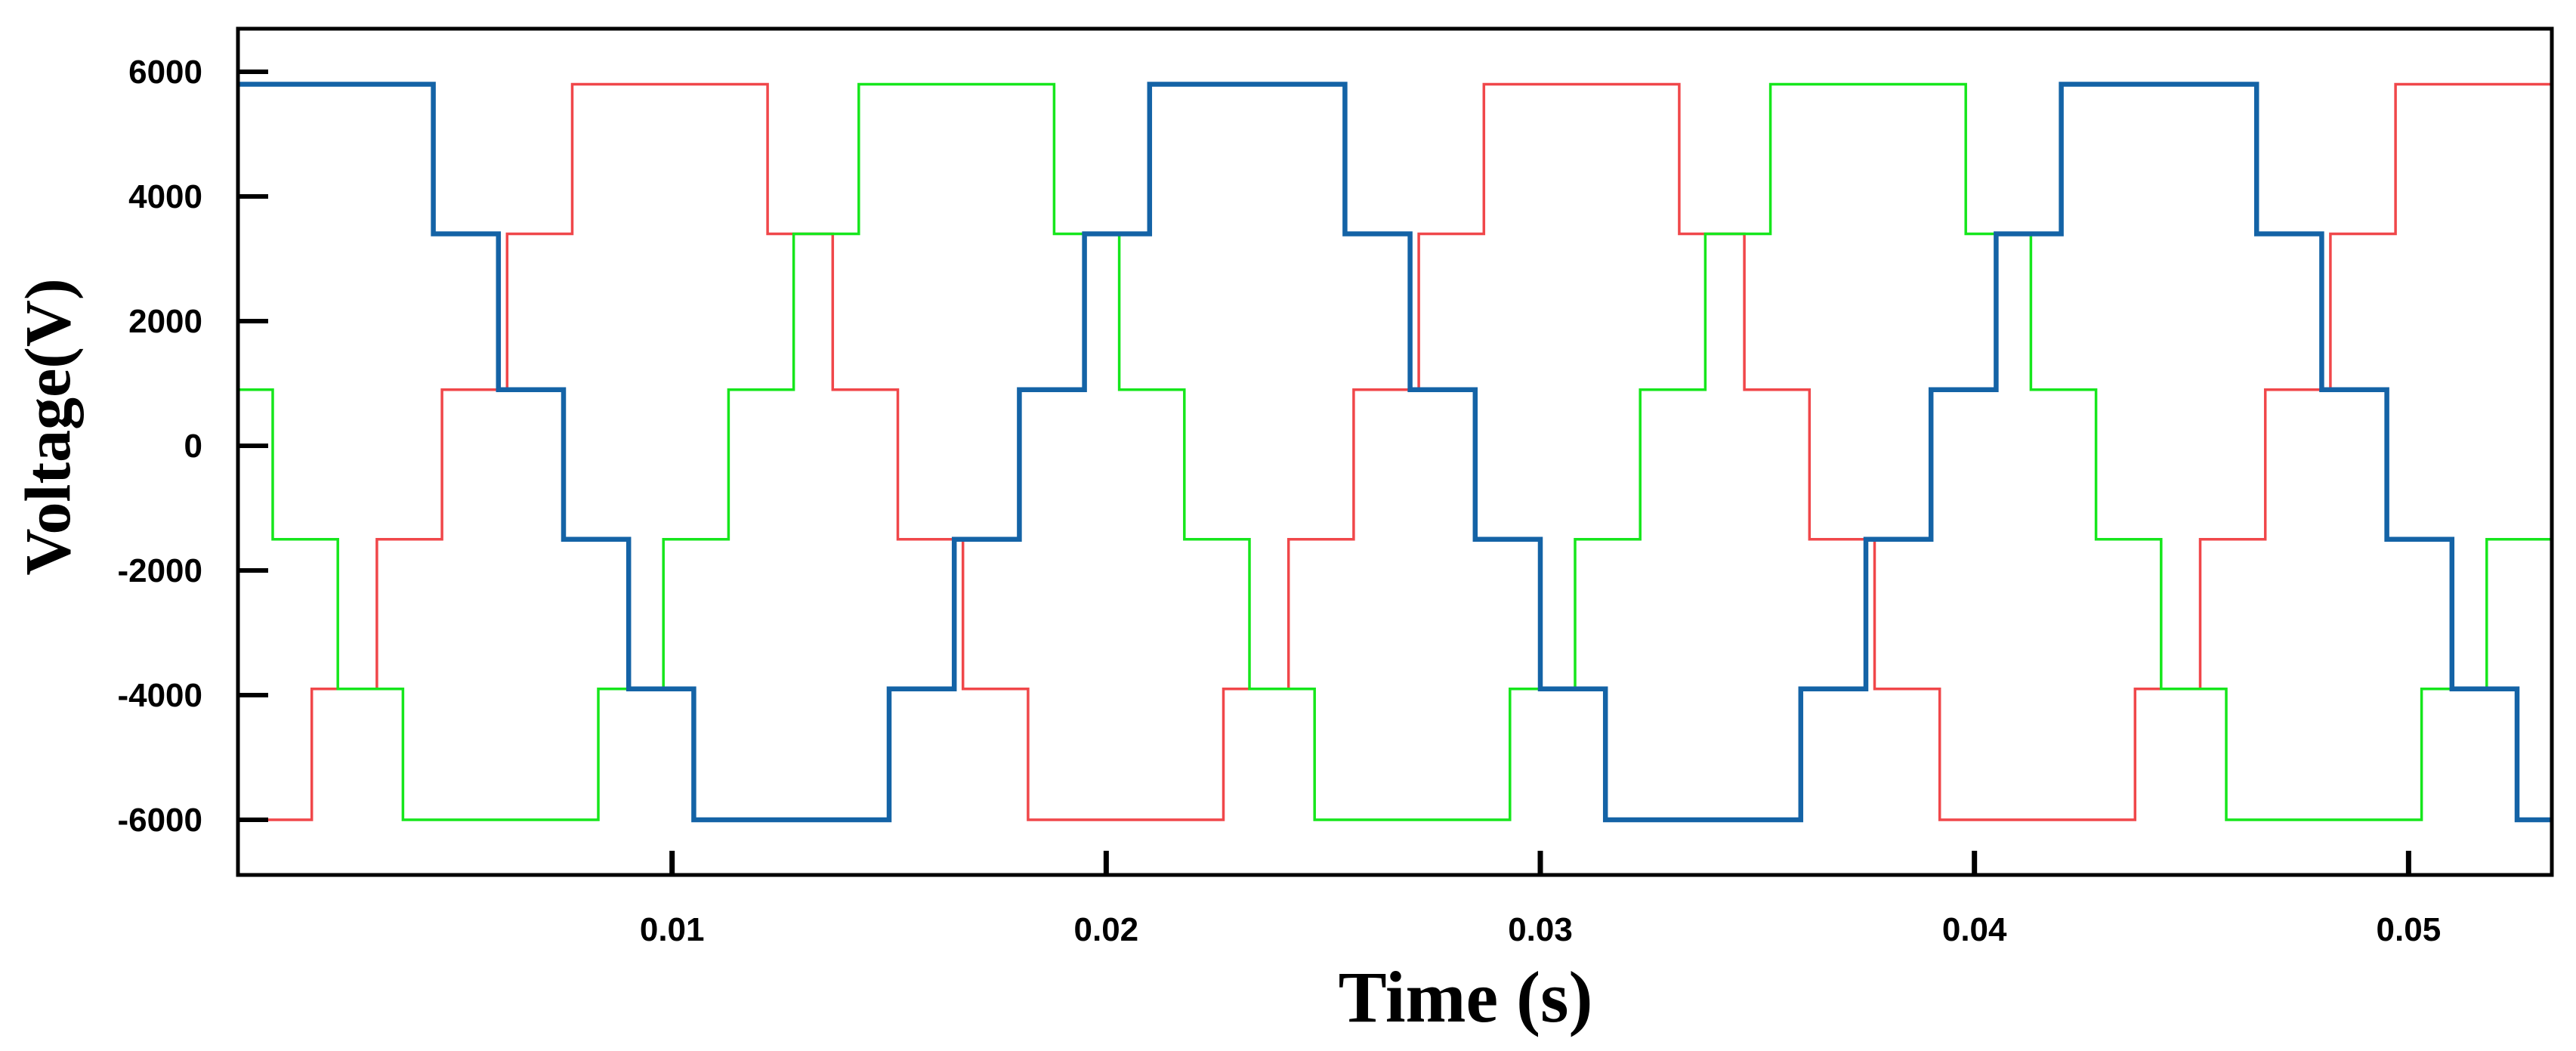  I want to click on y-tick-label: -6000, so click(159, 821).